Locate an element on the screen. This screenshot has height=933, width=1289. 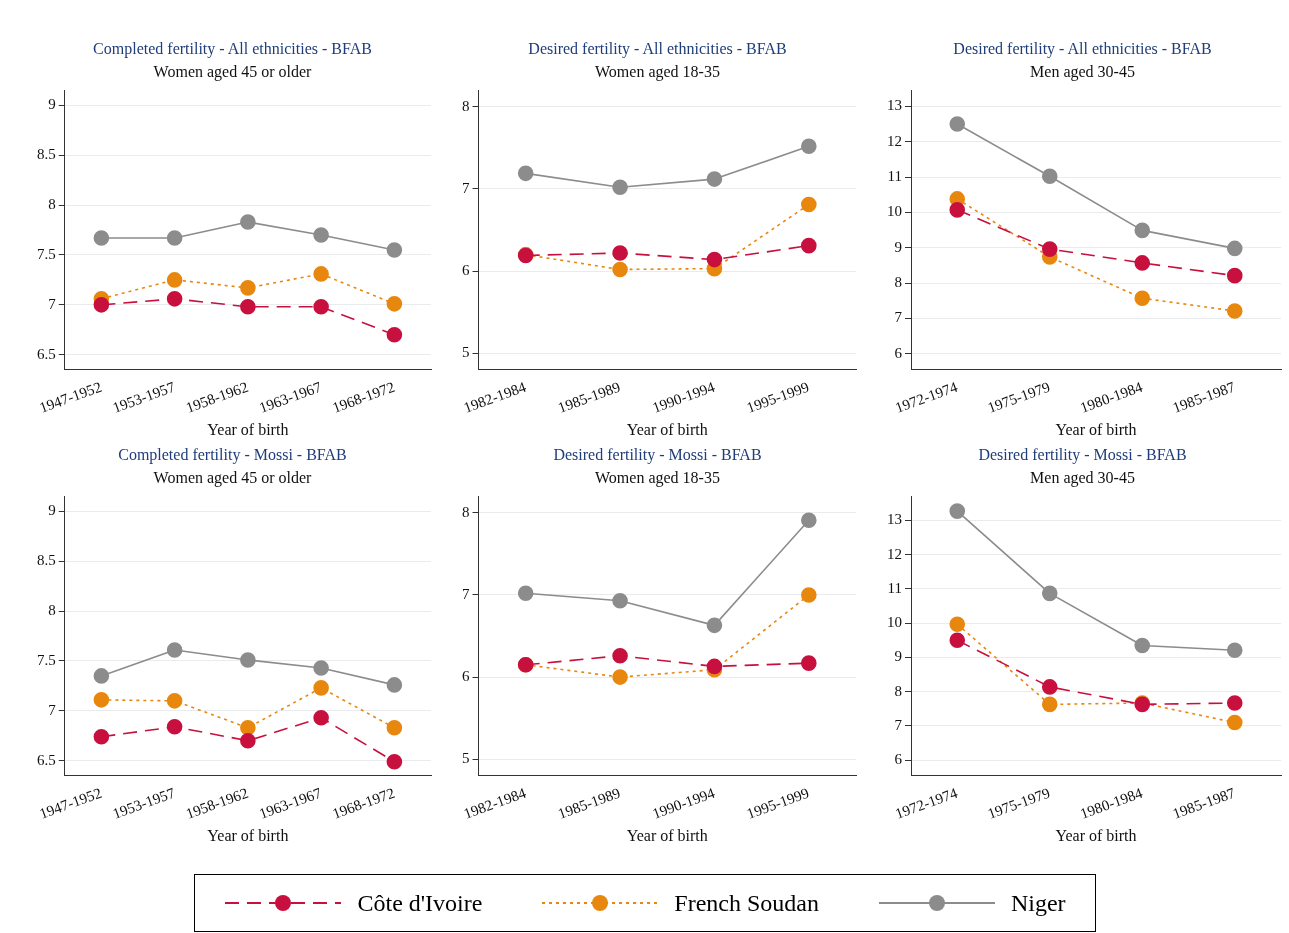
chart-title: Completed fertility - Mossi - BFAB is located at coordinates (232, 454).